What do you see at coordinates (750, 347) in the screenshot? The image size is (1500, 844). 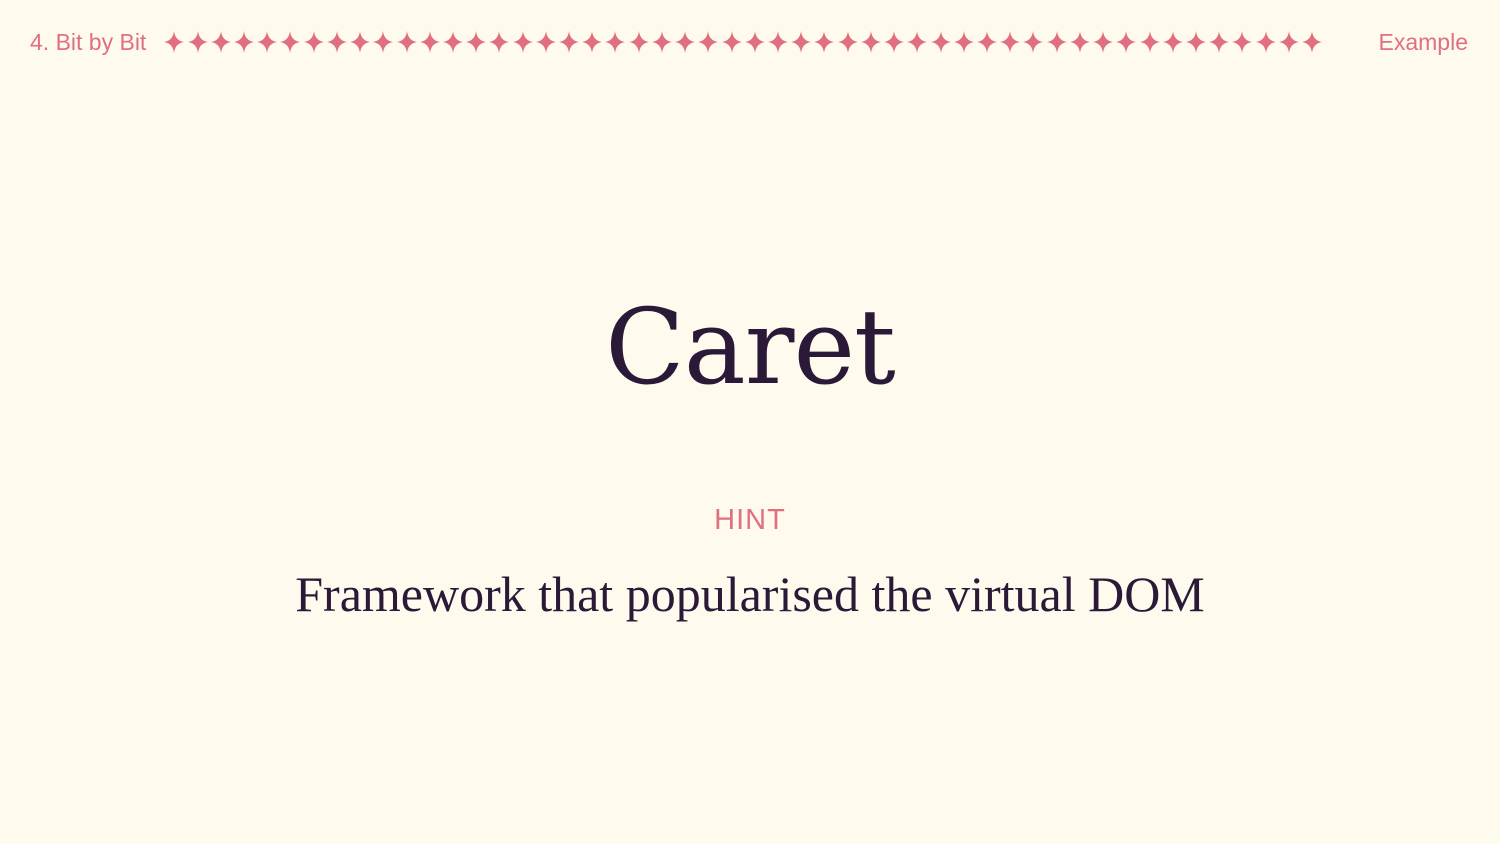 I see `answer-word: Caret` at bounding box center [750, 347].